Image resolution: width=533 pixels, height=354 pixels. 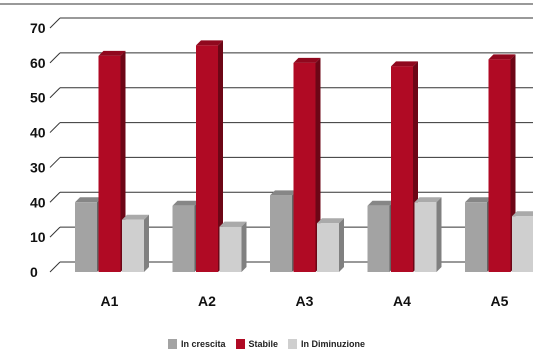 What do you see at coordinates (38, 28) in the screenshot?
I see `y-tick-label-7: 70` at bounding box center [38, 28].